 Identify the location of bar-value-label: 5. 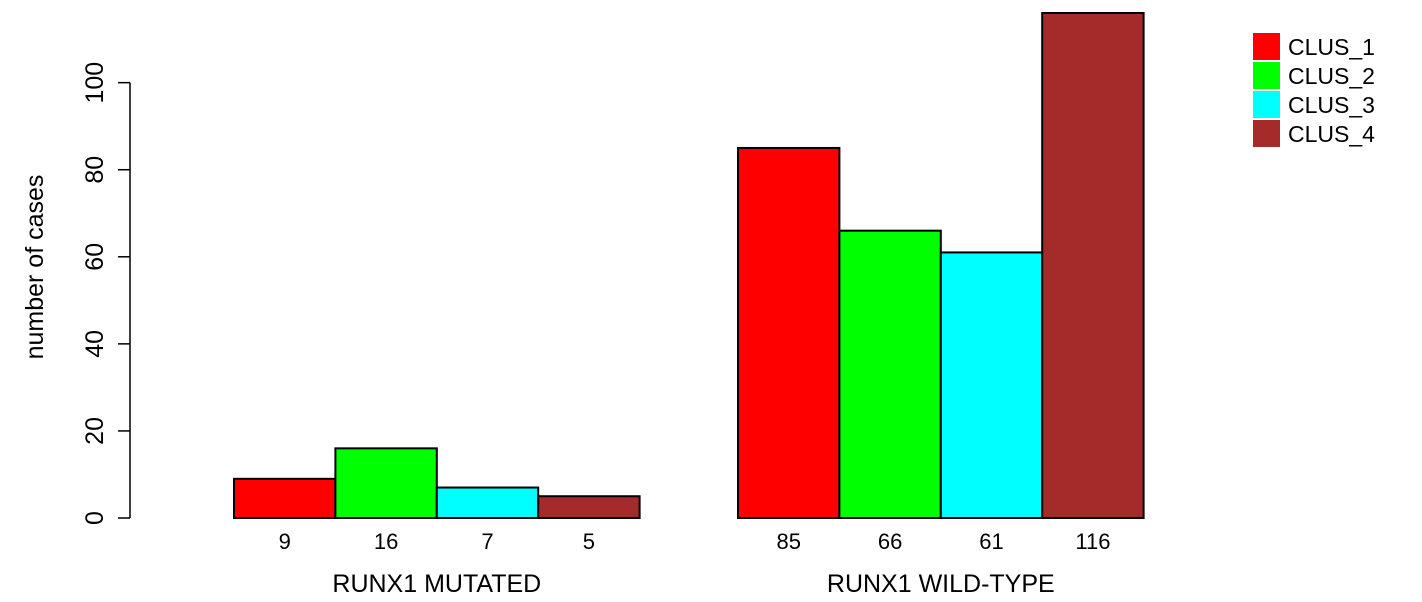
(589, 541).